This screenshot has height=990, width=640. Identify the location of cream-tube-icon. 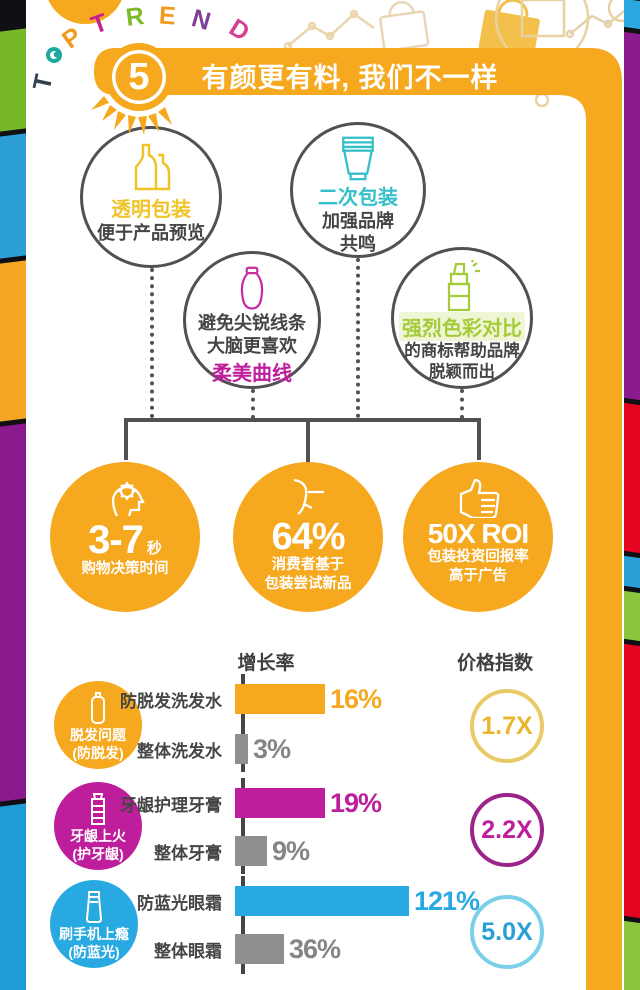
(94, 907).